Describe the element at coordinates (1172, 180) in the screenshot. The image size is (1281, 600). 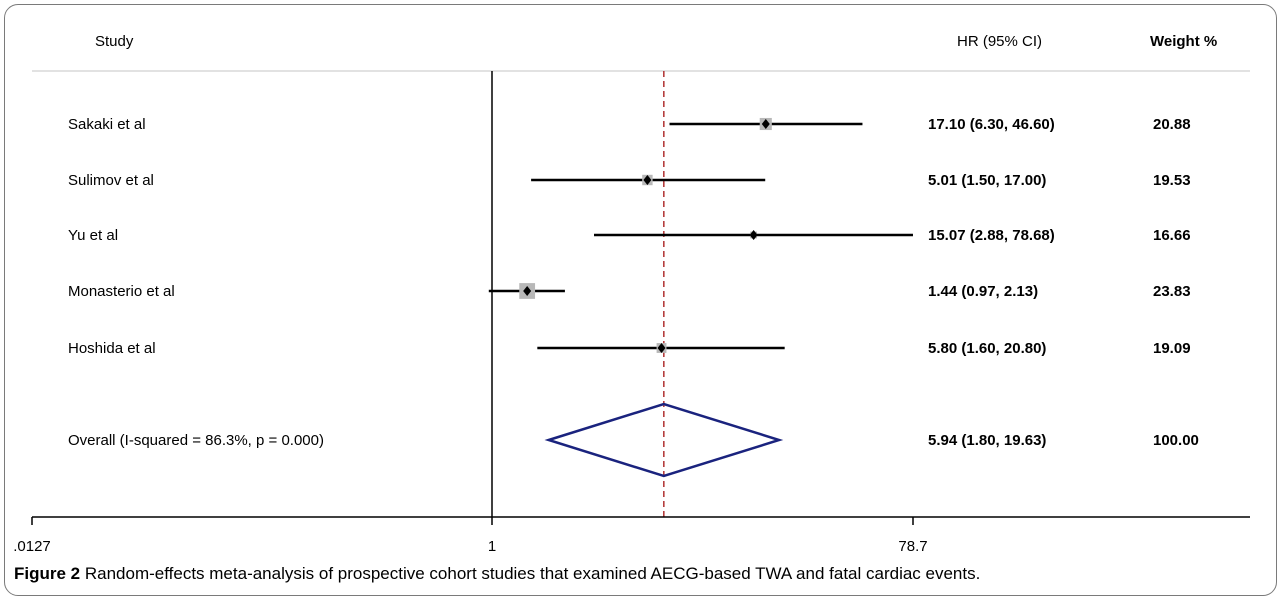
I see `weight-value: 19.53` at that location.